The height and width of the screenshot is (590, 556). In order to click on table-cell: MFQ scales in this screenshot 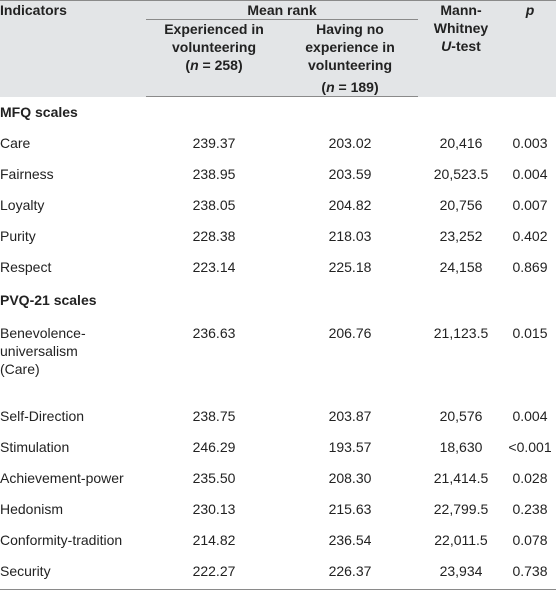, I will do `click(39, 112)`.